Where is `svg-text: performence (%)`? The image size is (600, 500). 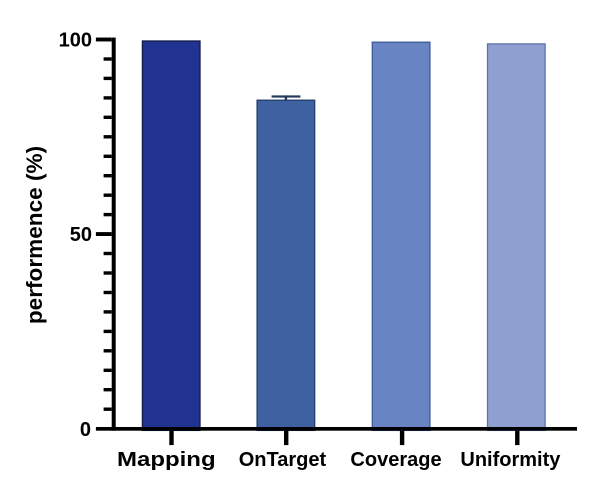 svg-text: performence (%) is located at coordinates (34, 235).